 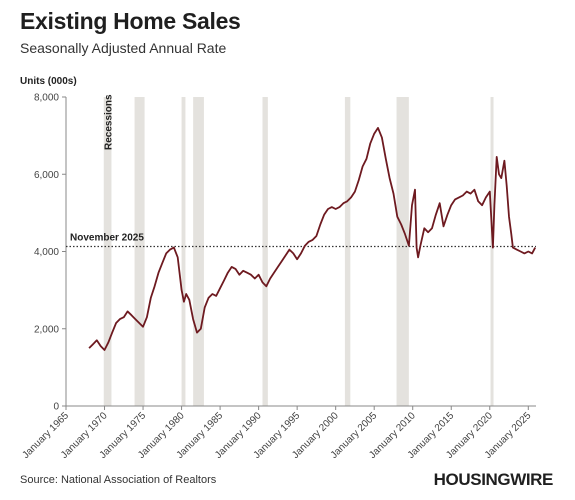 What do you see at coordinates (48, 81) in the screenshot?
I see `y-axis-title: Units (000s)` at bounding box center [48, 81].